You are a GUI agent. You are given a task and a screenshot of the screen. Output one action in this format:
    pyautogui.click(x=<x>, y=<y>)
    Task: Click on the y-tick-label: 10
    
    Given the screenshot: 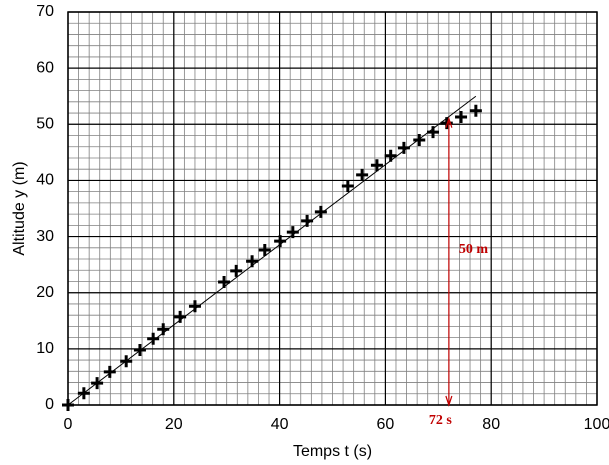 What is the action you would take?
    pyautogui.click(x=45, y=348)
    